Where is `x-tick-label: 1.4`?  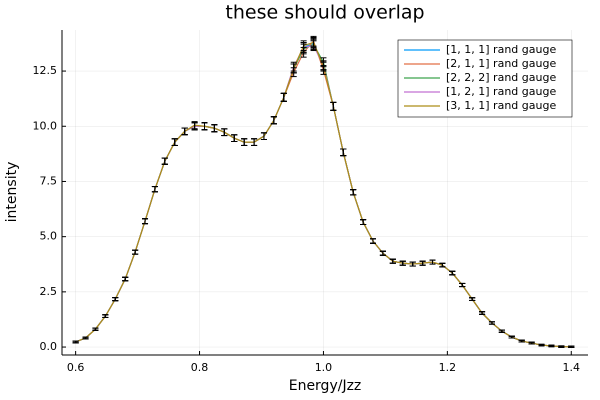
x-tick-label: 1.4 is located at coordinates (572, 367).